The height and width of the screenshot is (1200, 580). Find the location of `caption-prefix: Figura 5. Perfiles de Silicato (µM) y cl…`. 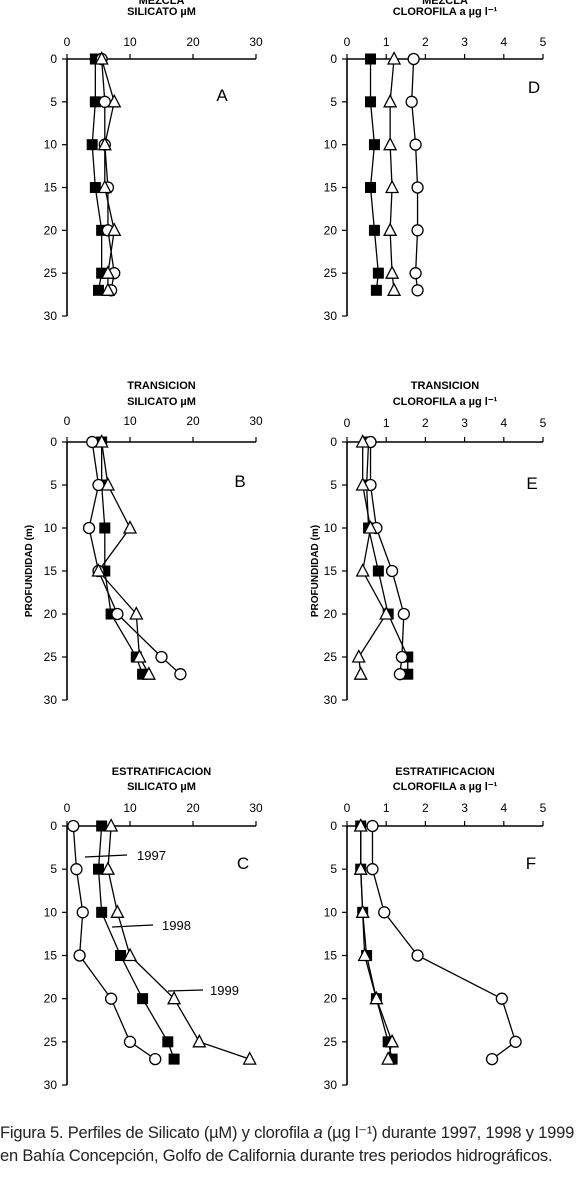

caption-prefix: Figura 5. Perfiles de Silicato (µM) y cl… is located at coordinates (157, 1133).